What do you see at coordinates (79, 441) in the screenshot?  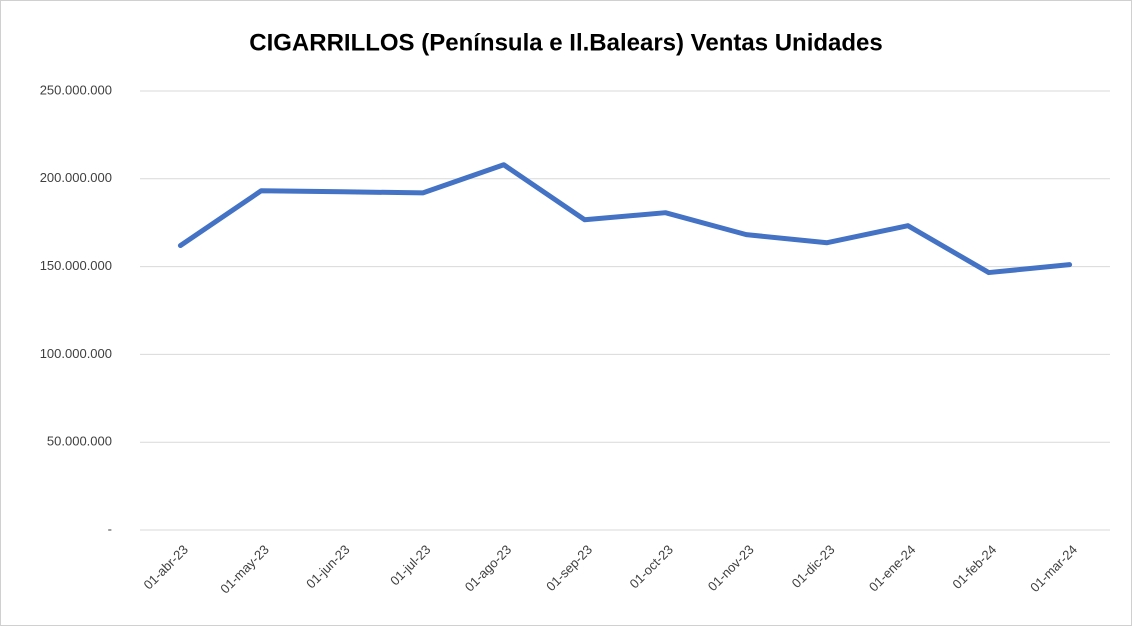 I see `y-tick-label: 50.000.000` at bounding box center [79, 441].